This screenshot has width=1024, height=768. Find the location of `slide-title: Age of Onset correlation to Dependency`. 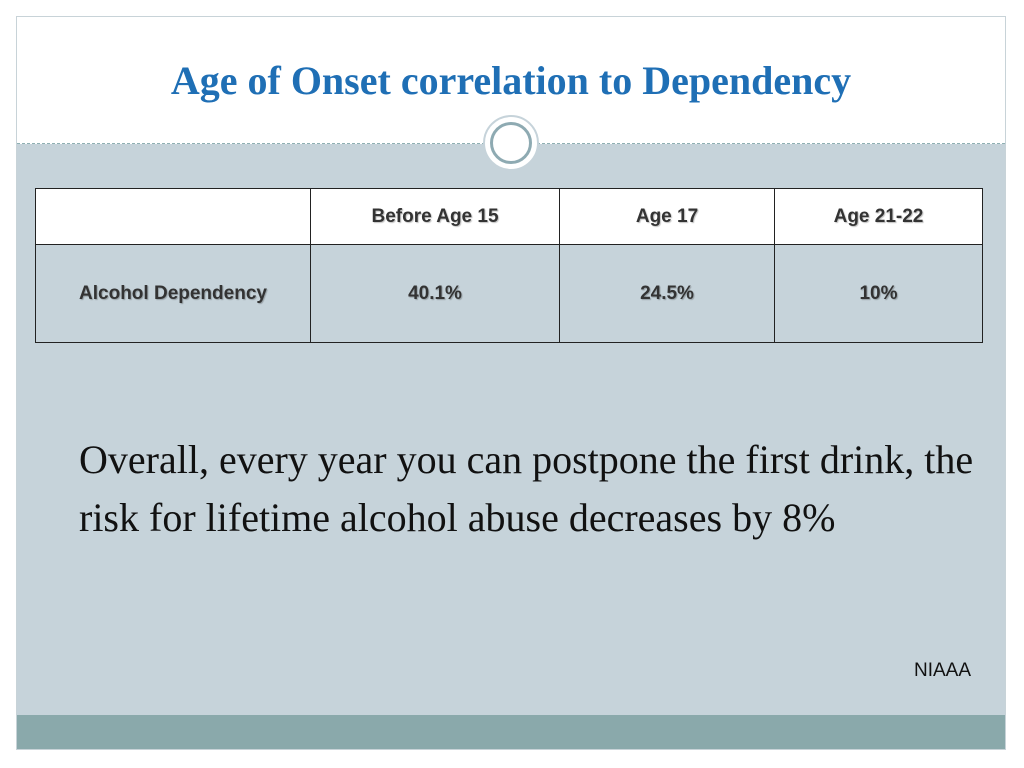

slide-title: Age of Onset correlation to Dependency is located at coordinates (511, 80).